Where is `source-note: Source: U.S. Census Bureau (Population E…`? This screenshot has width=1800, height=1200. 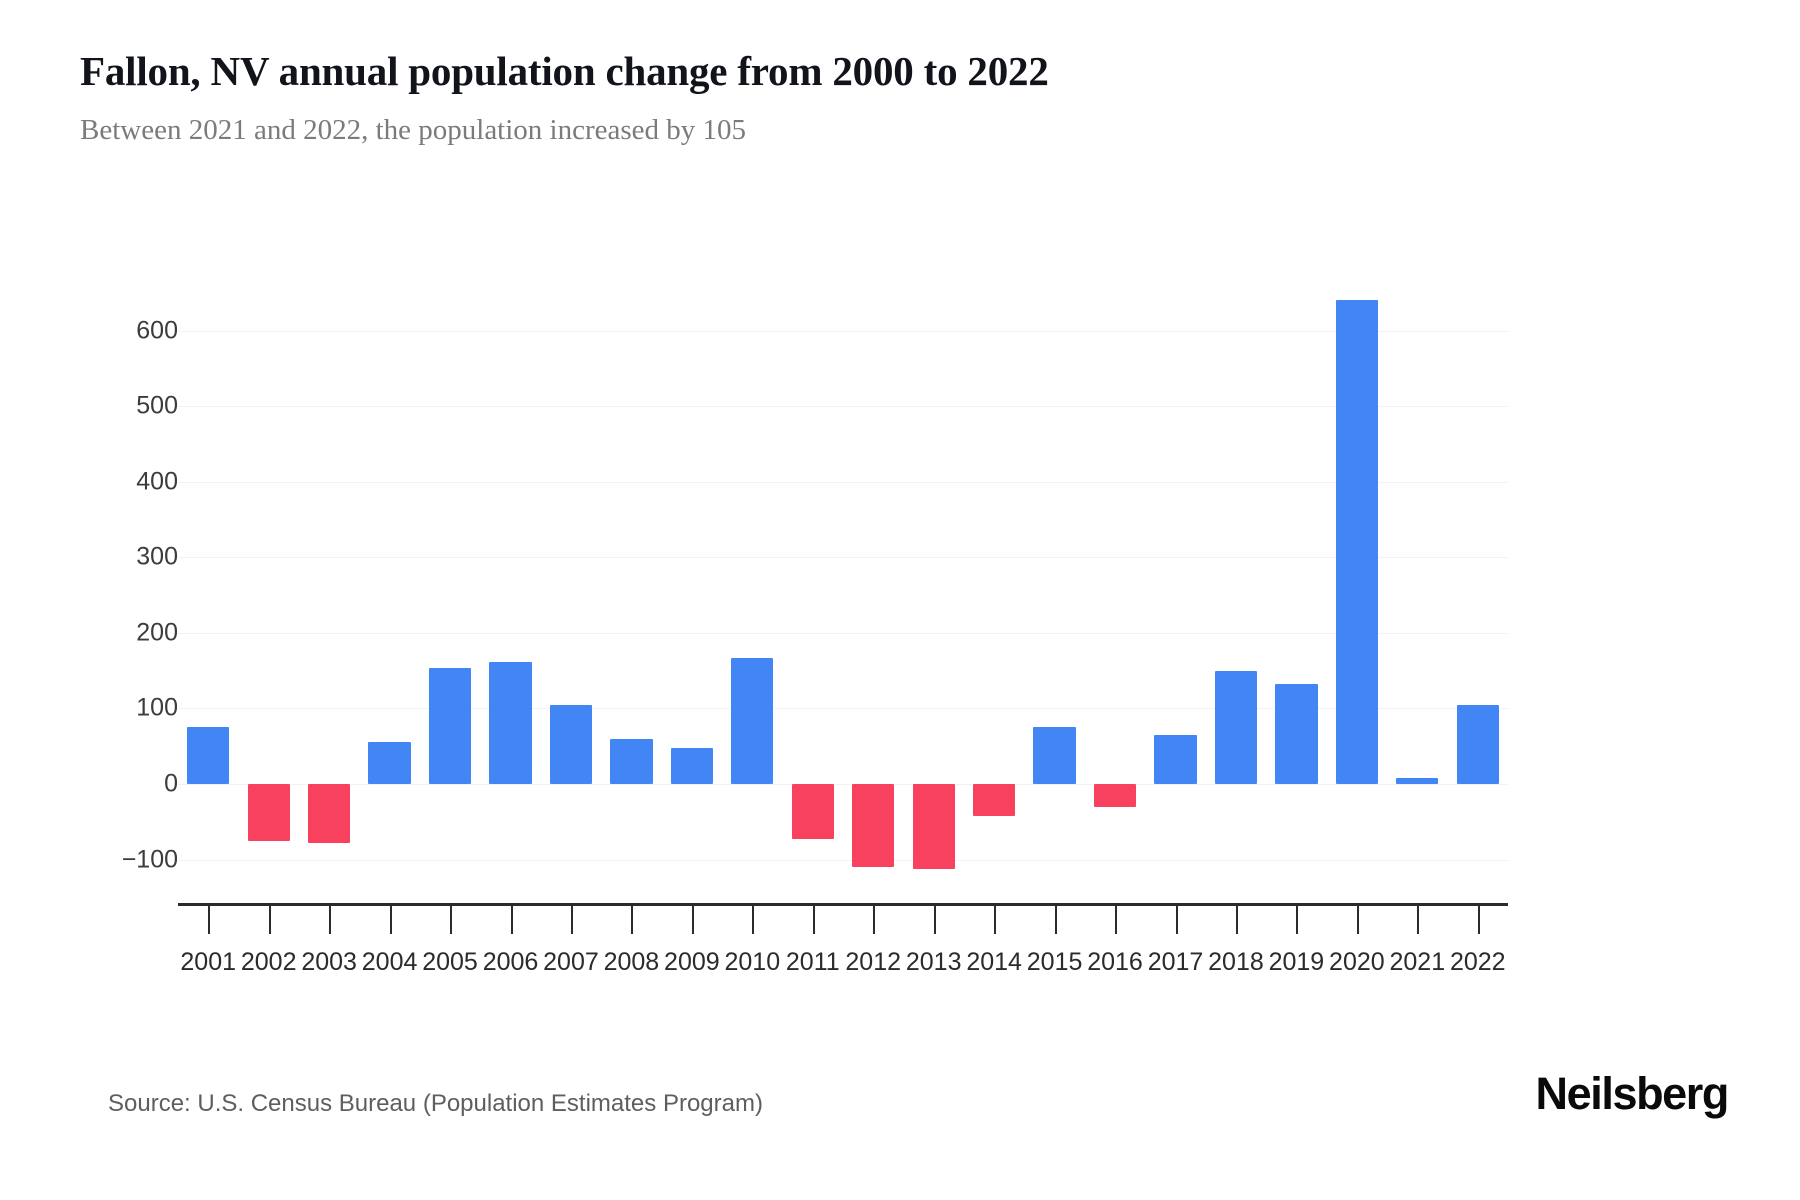 source-note: Source: U.S. Census Bureau (Population E… is located at coordinates (435, 1103).